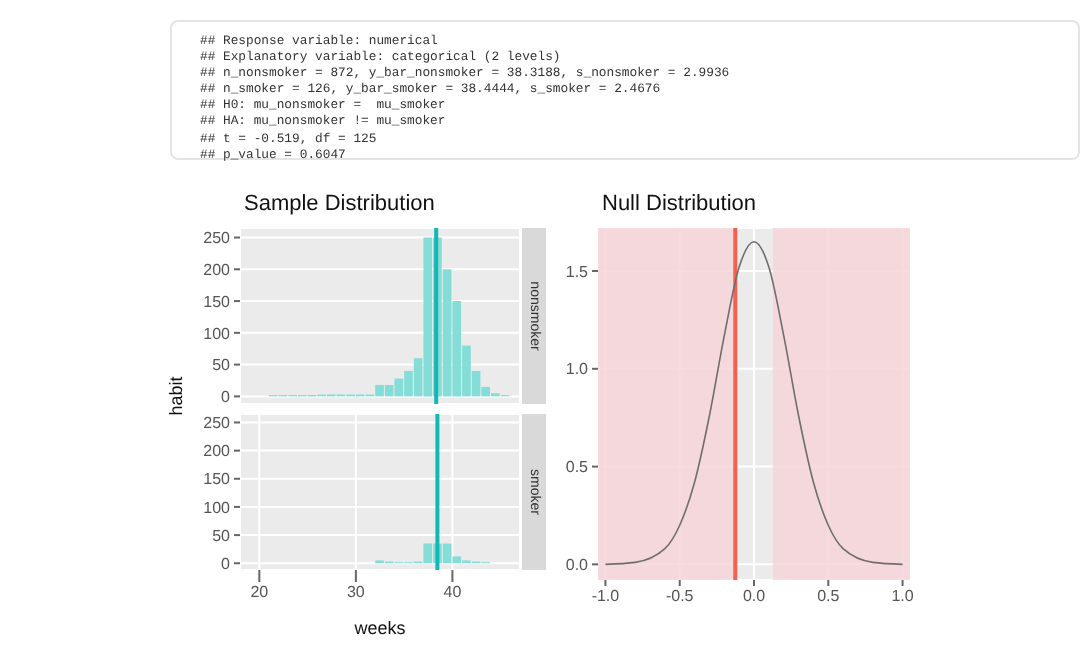 The width and height of the screenshot is (1080, 656). Describe the element at coordinates (380, 628) in the screenshot. I see `x-axis-title: weeks` at that location.